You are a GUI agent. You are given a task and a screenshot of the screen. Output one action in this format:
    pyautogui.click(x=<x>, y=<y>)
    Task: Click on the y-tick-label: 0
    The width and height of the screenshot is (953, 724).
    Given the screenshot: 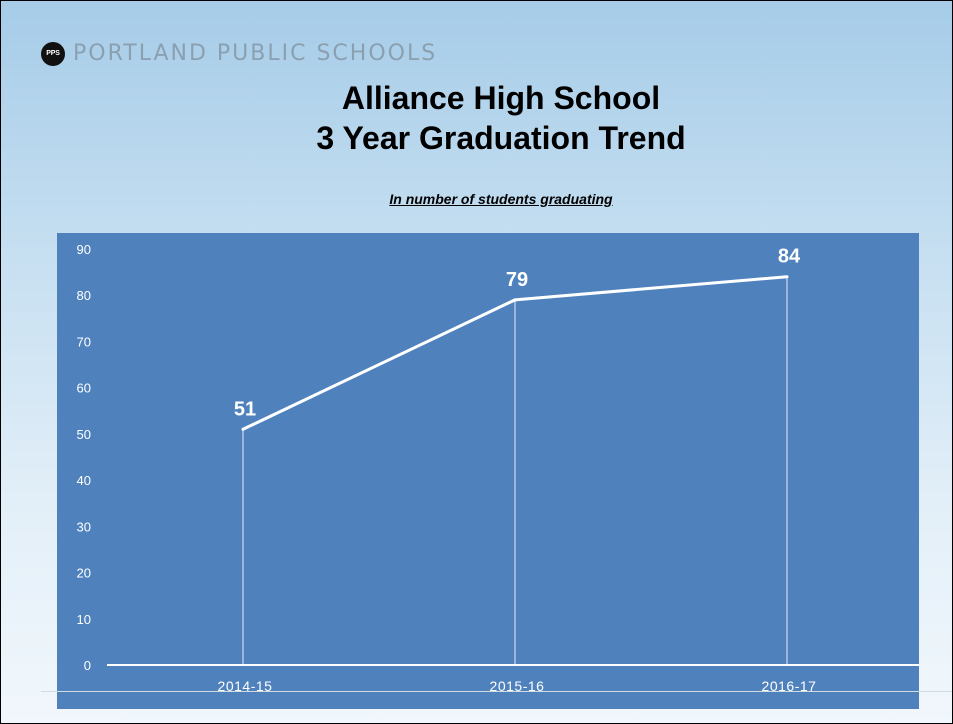 What is the action you would take?
    pyautogui.click(x=87, y=665)
    